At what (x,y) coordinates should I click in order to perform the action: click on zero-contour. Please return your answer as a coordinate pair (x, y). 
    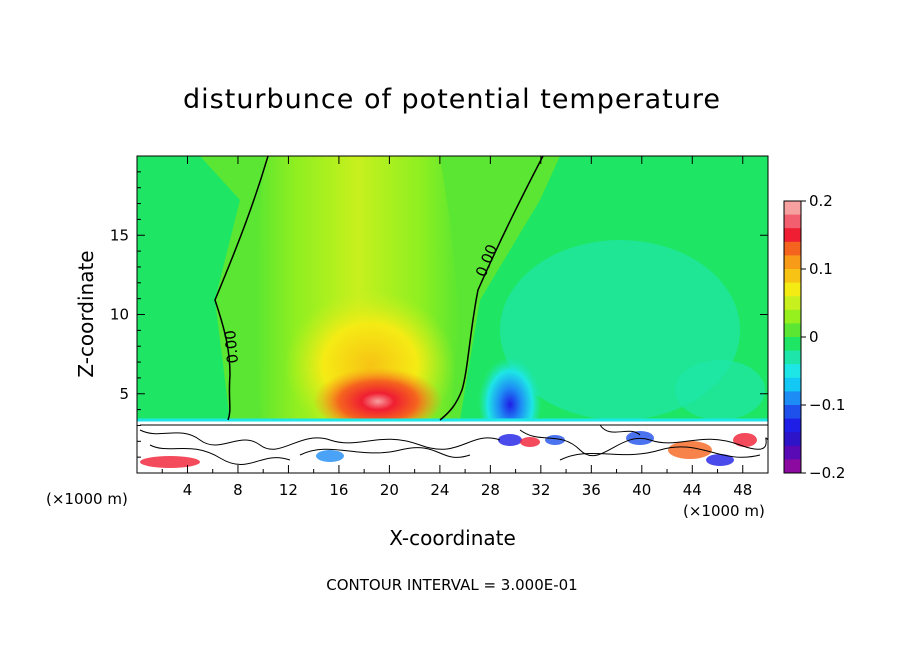
    Looking at the image, I should click on (379, 288).